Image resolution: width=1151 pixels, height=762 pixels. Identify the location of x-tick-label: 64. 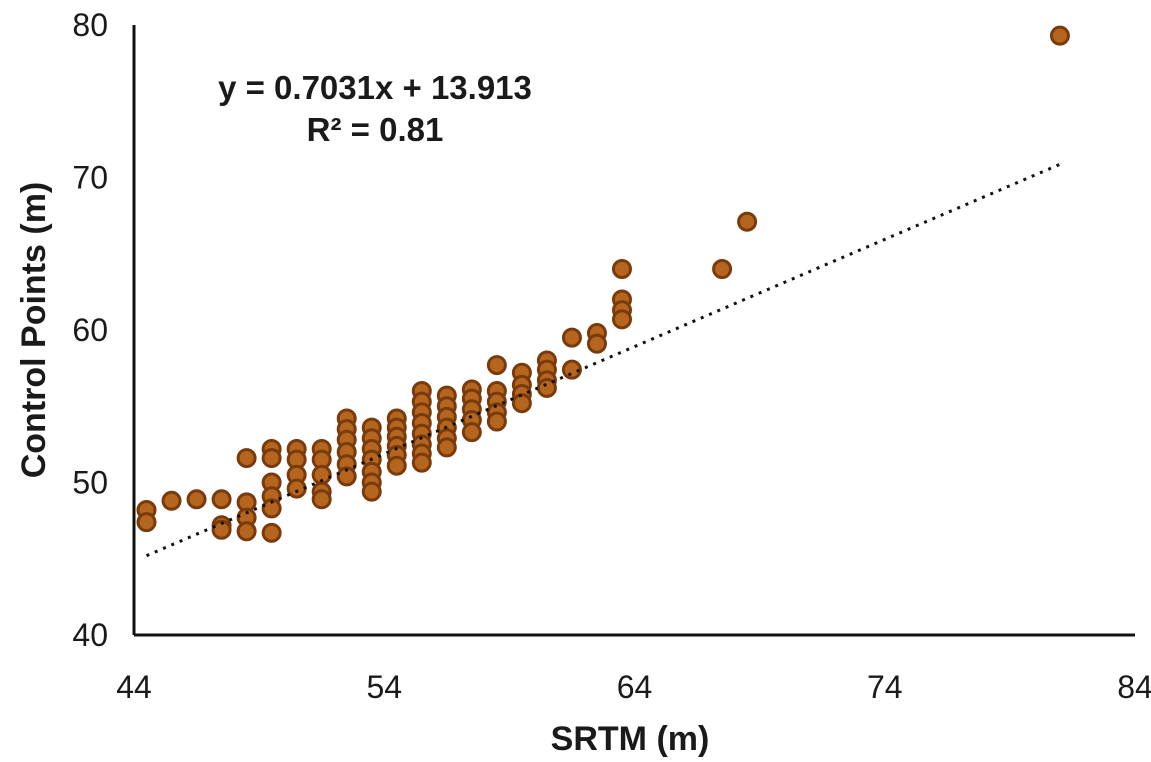
(635, 687).